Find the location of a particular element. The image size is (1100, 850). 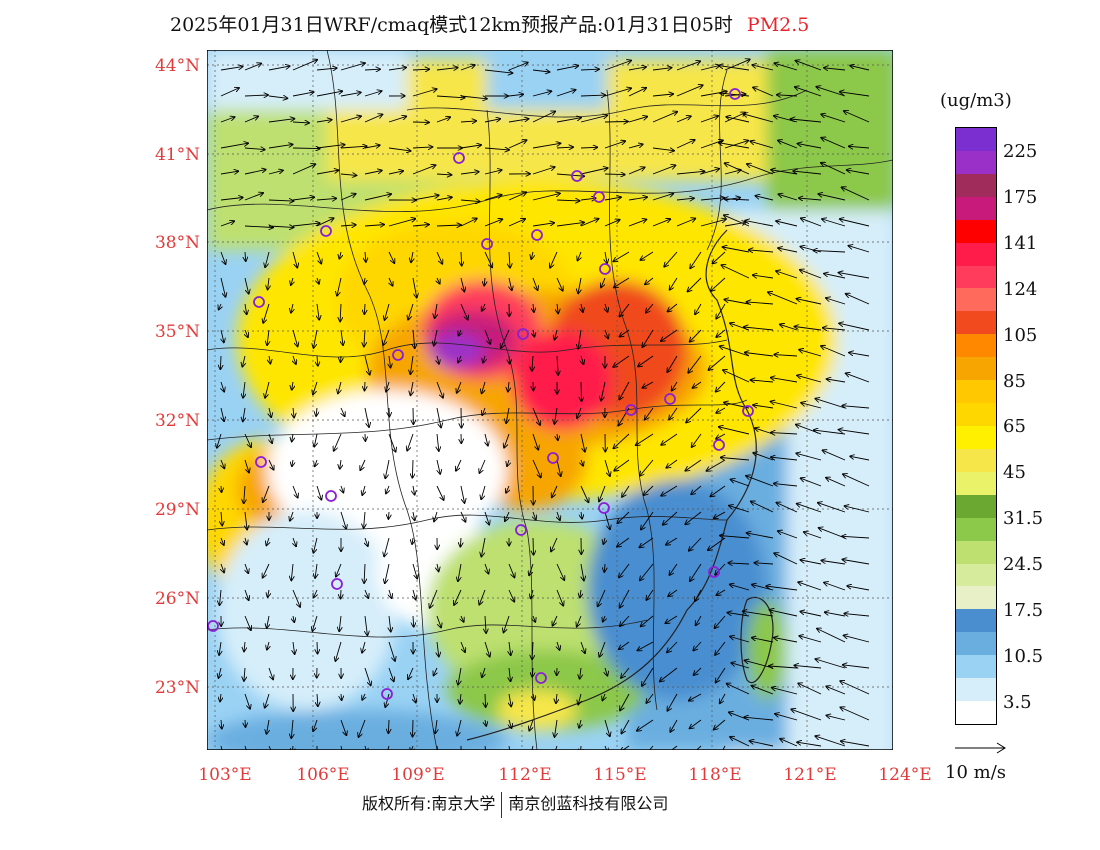

lat-label: 44°N is located at coordinates (177, 66).